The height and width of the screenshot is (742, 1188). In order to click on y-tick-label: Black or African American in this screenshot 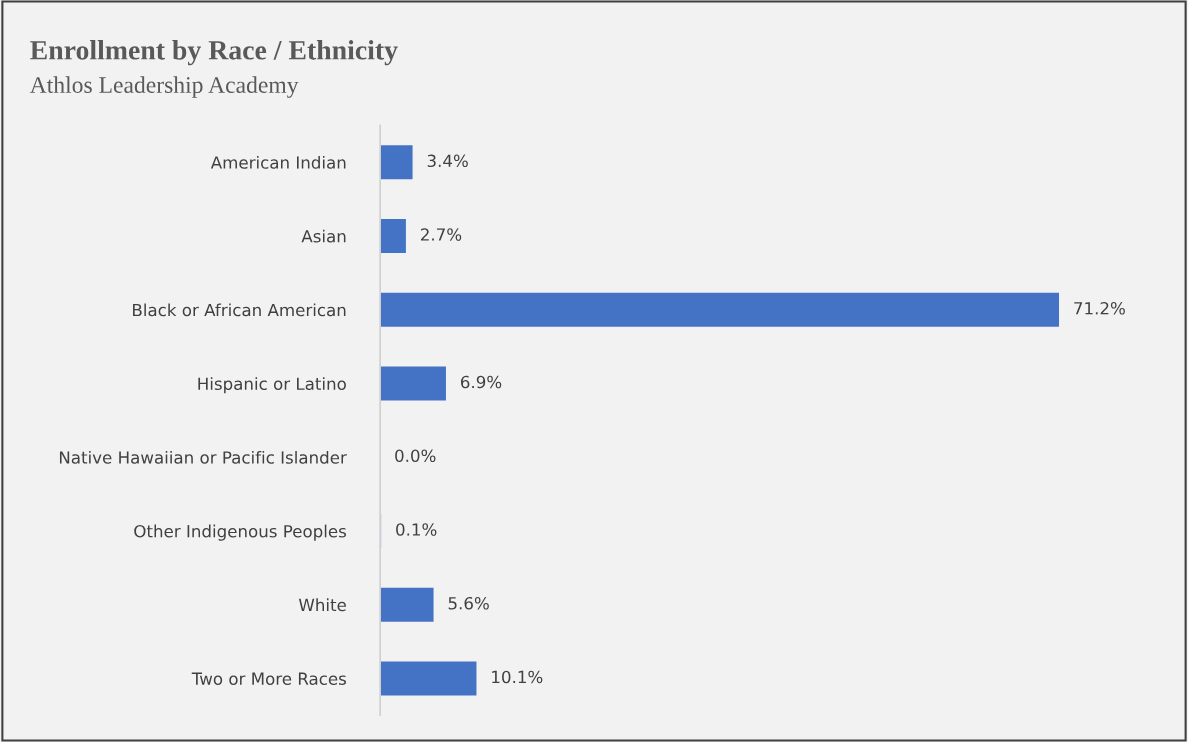, I will do `click(239, 310)`.